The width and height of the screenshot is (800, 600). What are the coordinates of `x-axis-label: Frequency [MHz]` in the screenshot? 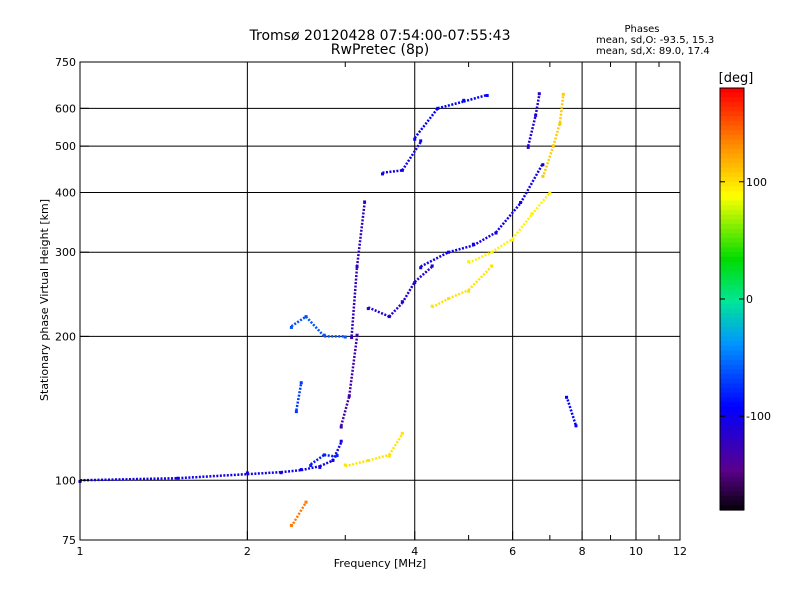 It's located at (380, 563).